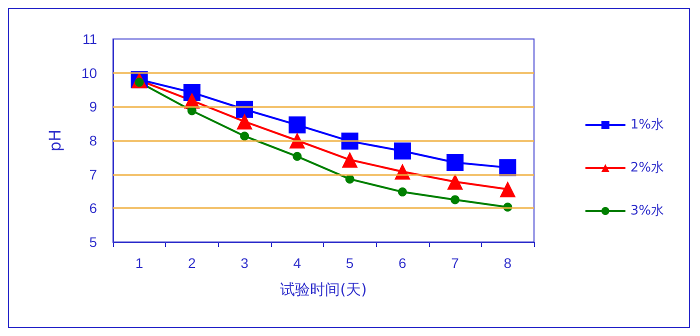  I want to click on y-tick-label: 6, so click(93, 208).